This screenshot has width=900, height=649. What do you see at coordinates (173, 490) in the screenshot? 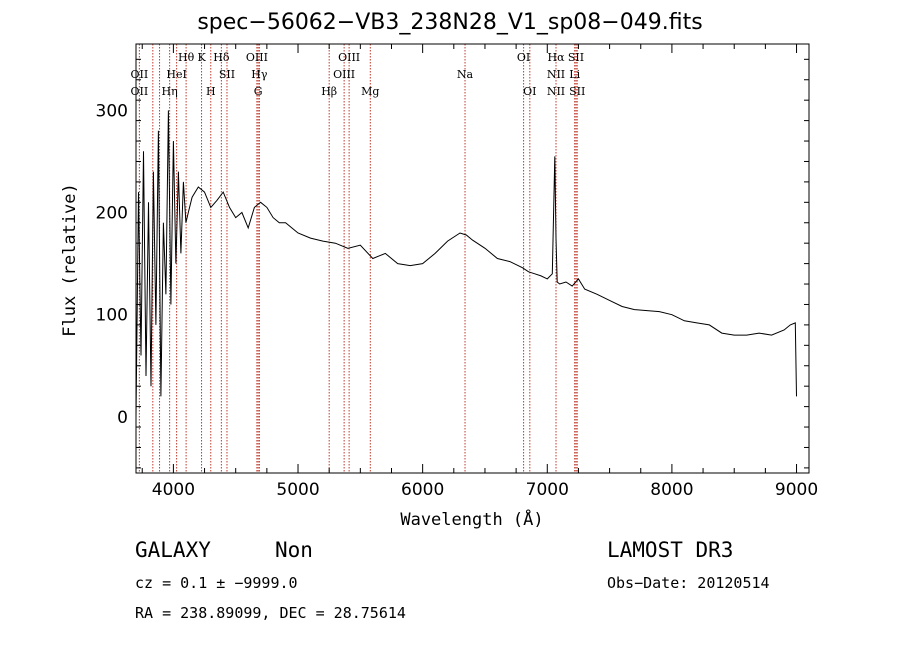
I see `x-tick-label: 4000` at bounding box center [173, 490].